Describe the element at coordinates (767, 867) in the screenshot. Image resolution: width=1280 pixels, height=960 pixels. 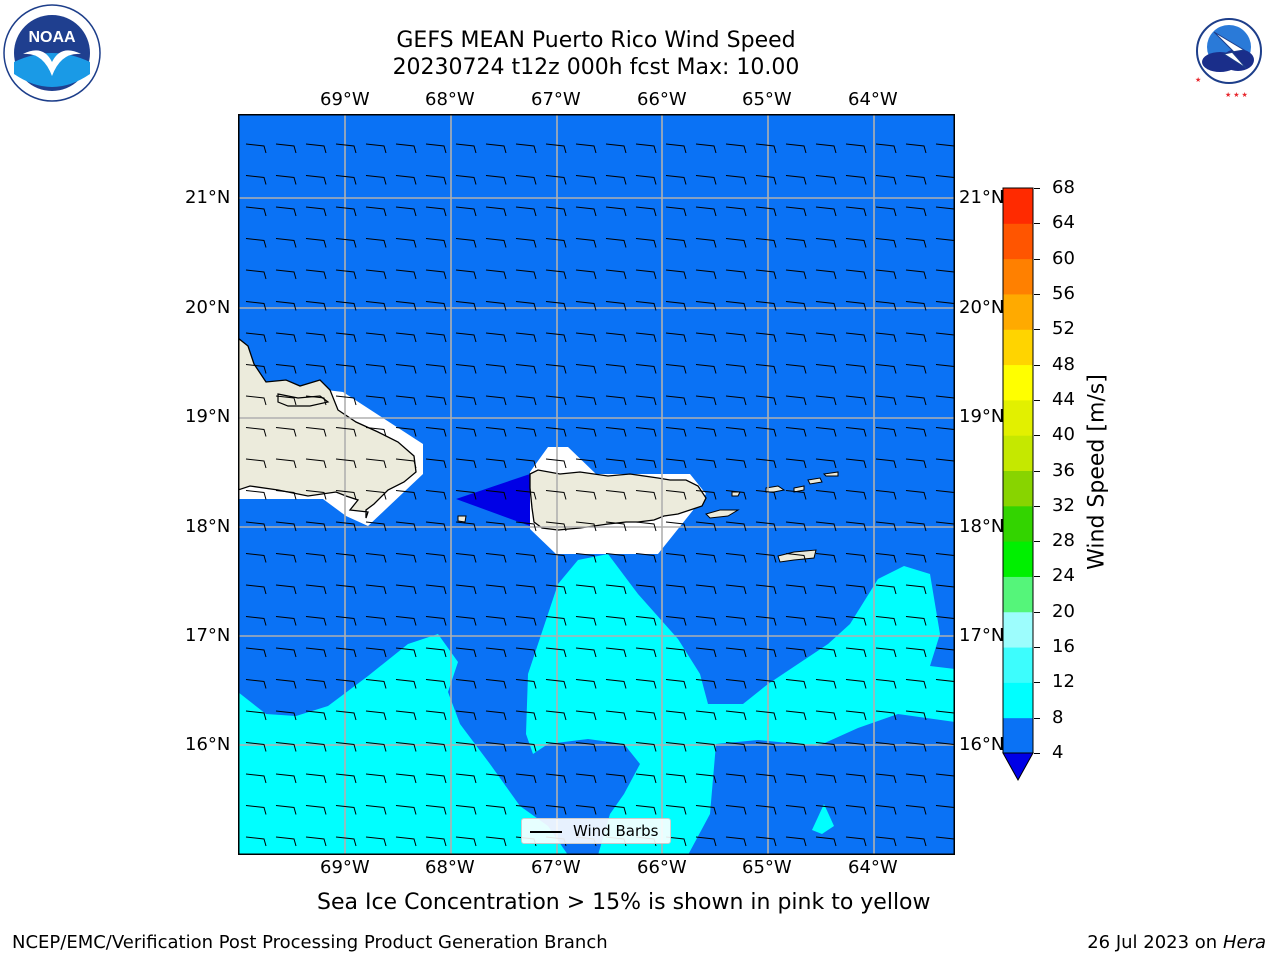
I see `lon-label-bottom-5: 65°W` at that location.